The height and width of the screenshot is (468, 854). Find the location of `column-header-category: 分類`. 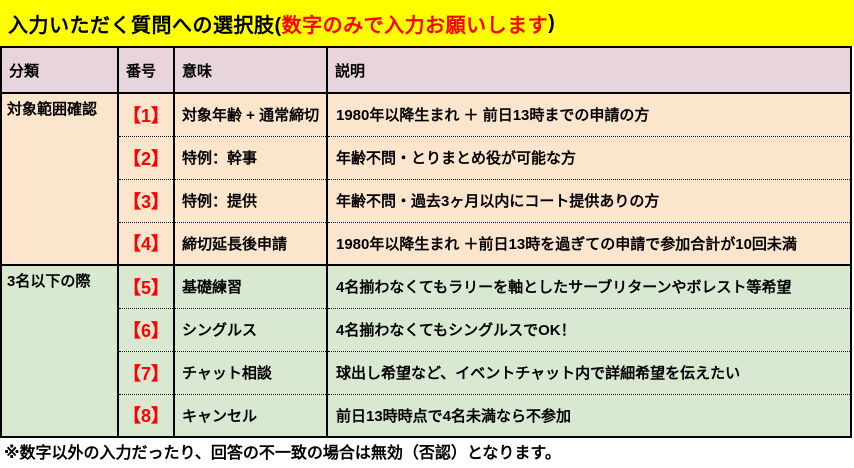

column-header-category: 分類 is located at coordinates (59, 70).